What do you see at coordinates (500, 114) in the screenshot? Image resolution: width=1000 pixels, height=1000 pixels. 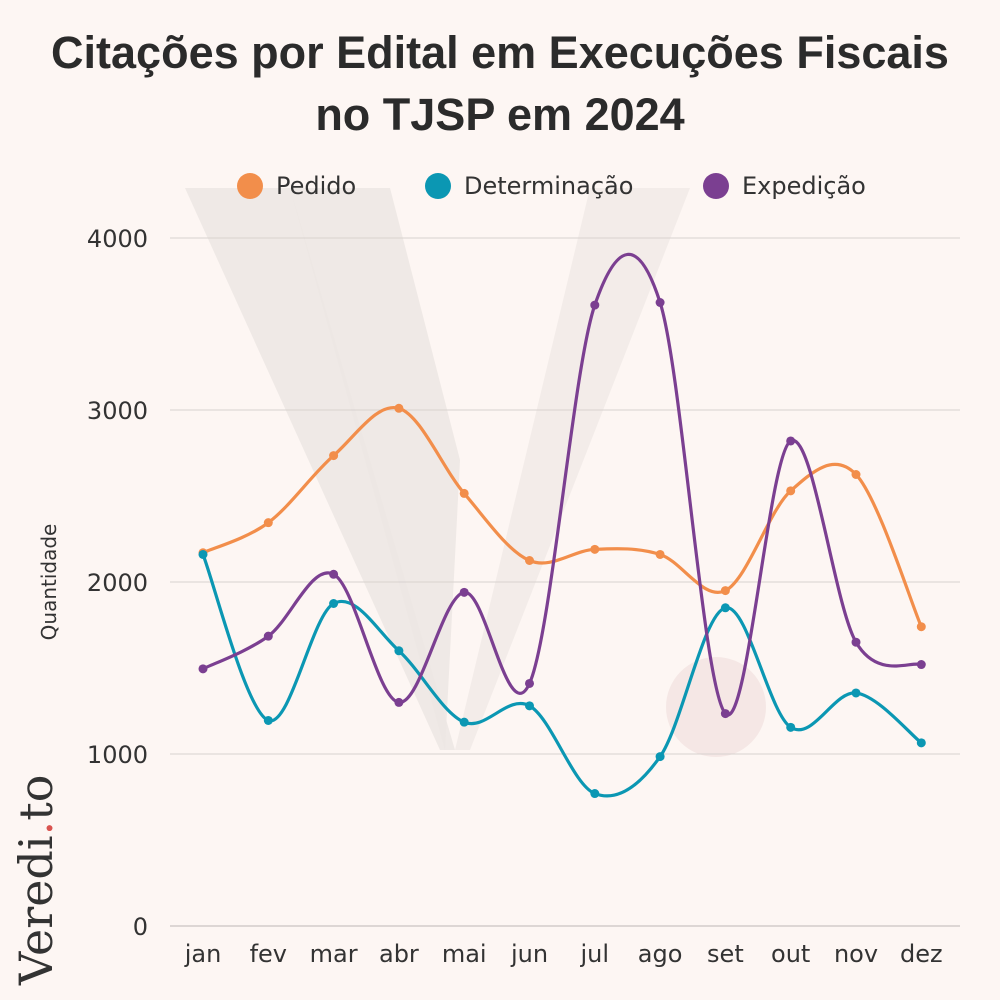 I see `title-line-2: no TJSP em 2024` at bounding box center [500, 114].